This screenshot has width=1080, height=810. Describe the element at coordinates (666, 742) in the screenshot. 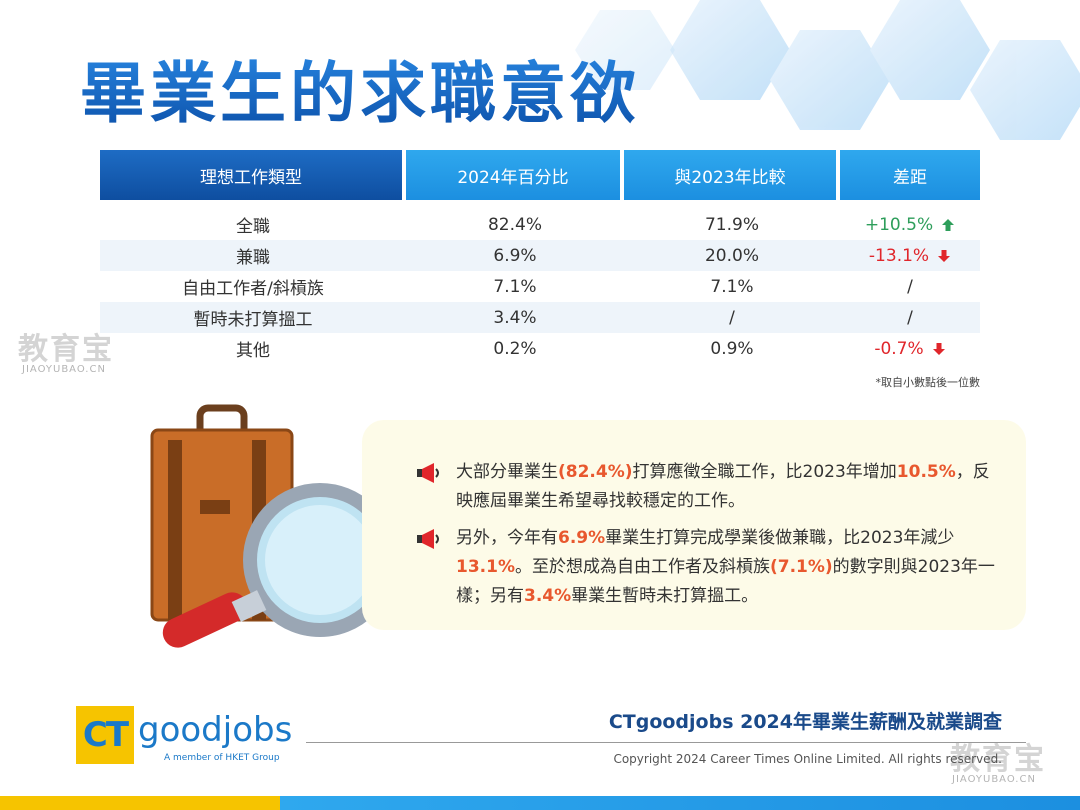

I see `footer-divider` at that location.